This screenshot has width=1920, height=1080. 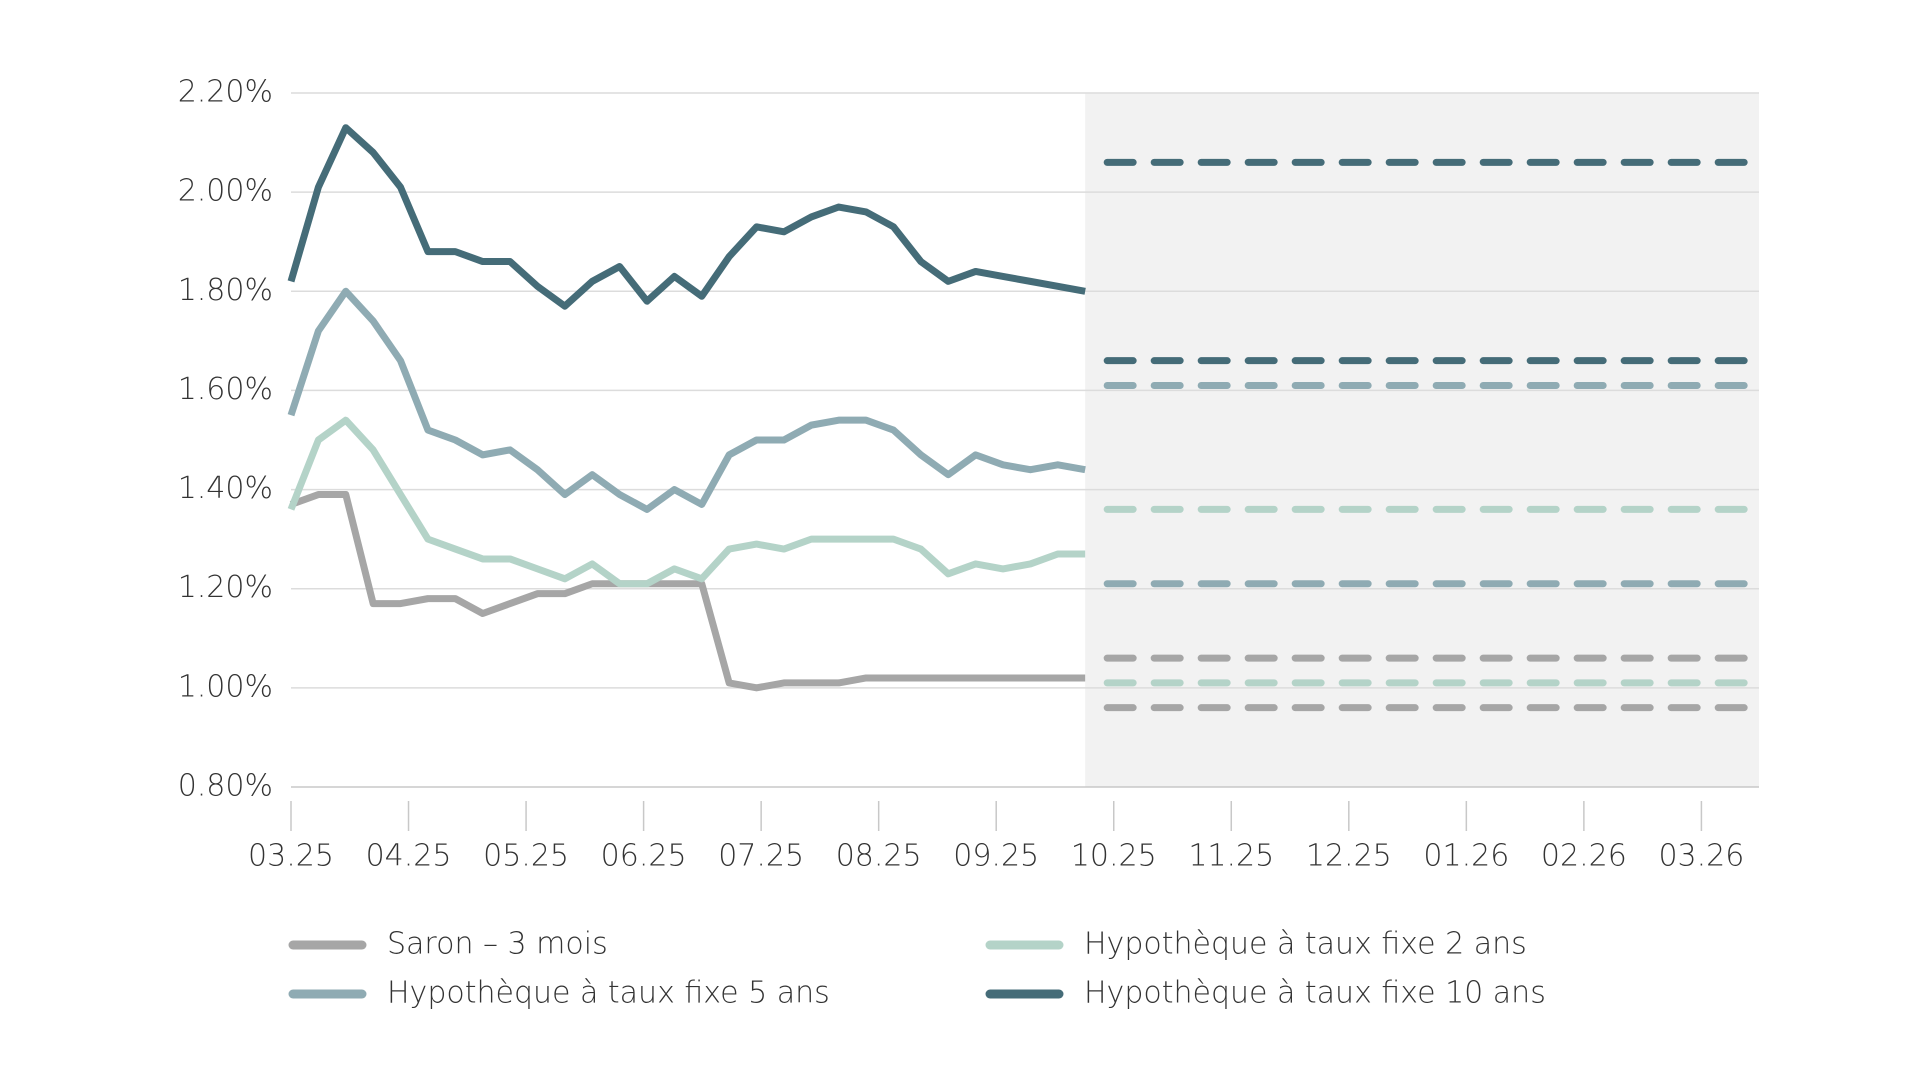 What do you see at coordinates (497, 944) in the screenshot?
I see `legend-label: Saron – 3 mois` at bounding box center [497, 944].